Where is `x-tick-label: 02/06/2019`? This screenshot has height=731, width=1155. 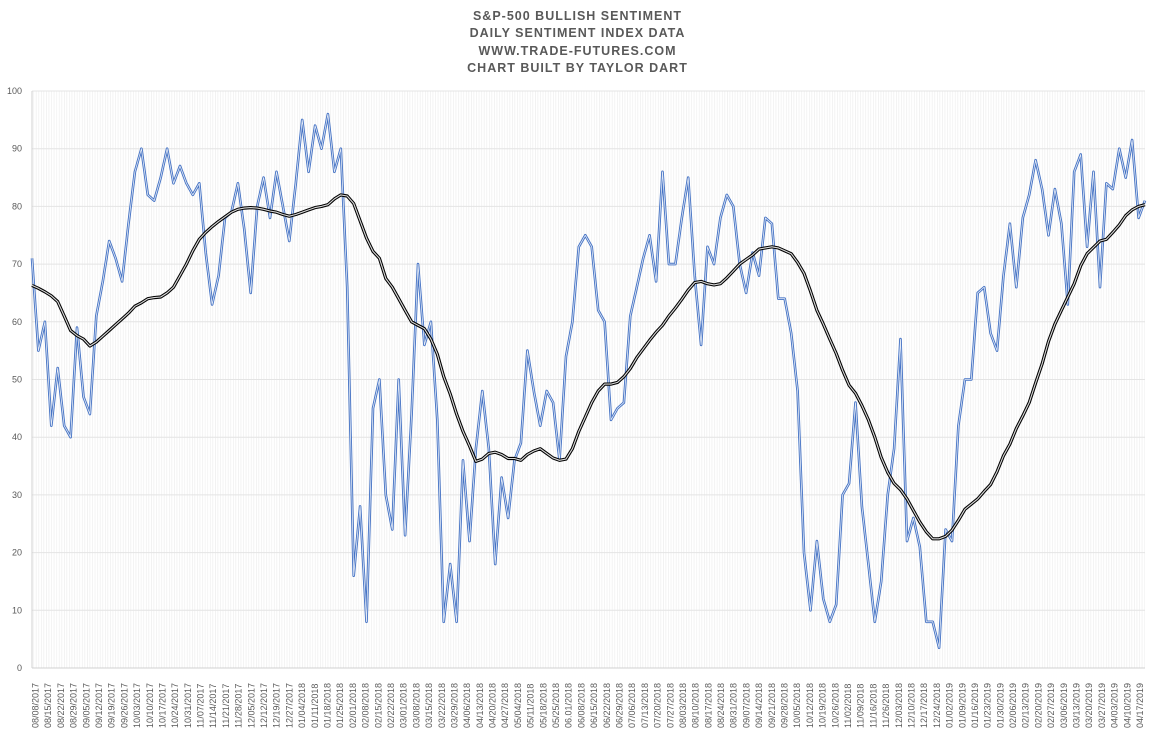 x-tick-label: 02/06/2019 is located at coordinates (1013, 705).